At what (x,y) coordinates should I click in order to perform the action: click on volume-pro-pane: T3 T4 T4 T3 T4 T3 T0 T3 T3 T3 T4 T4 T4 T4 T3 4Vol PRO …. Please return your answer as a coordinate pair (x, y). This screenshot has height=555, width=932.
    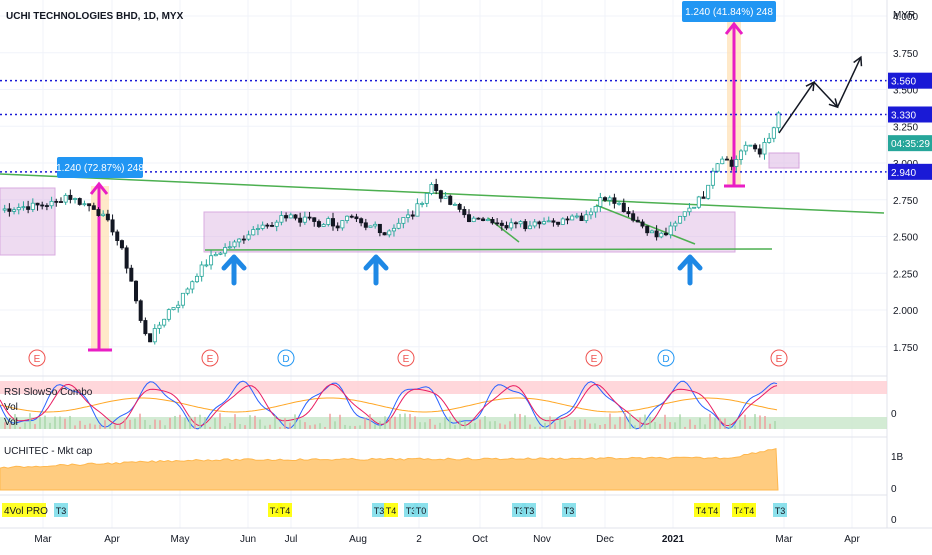
    Looking at the image, I should click on (448, 510).